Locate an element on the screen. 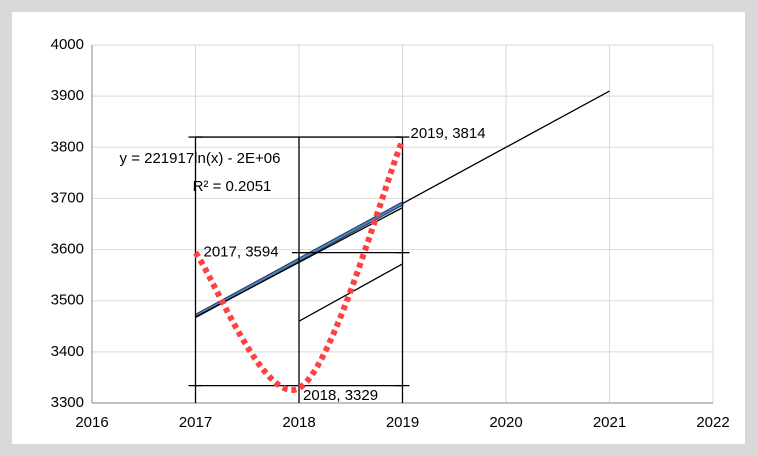 The width and height of the screenshot is (757, 456). data-label: 2018, 3329 is located at coordinates (340, 395).